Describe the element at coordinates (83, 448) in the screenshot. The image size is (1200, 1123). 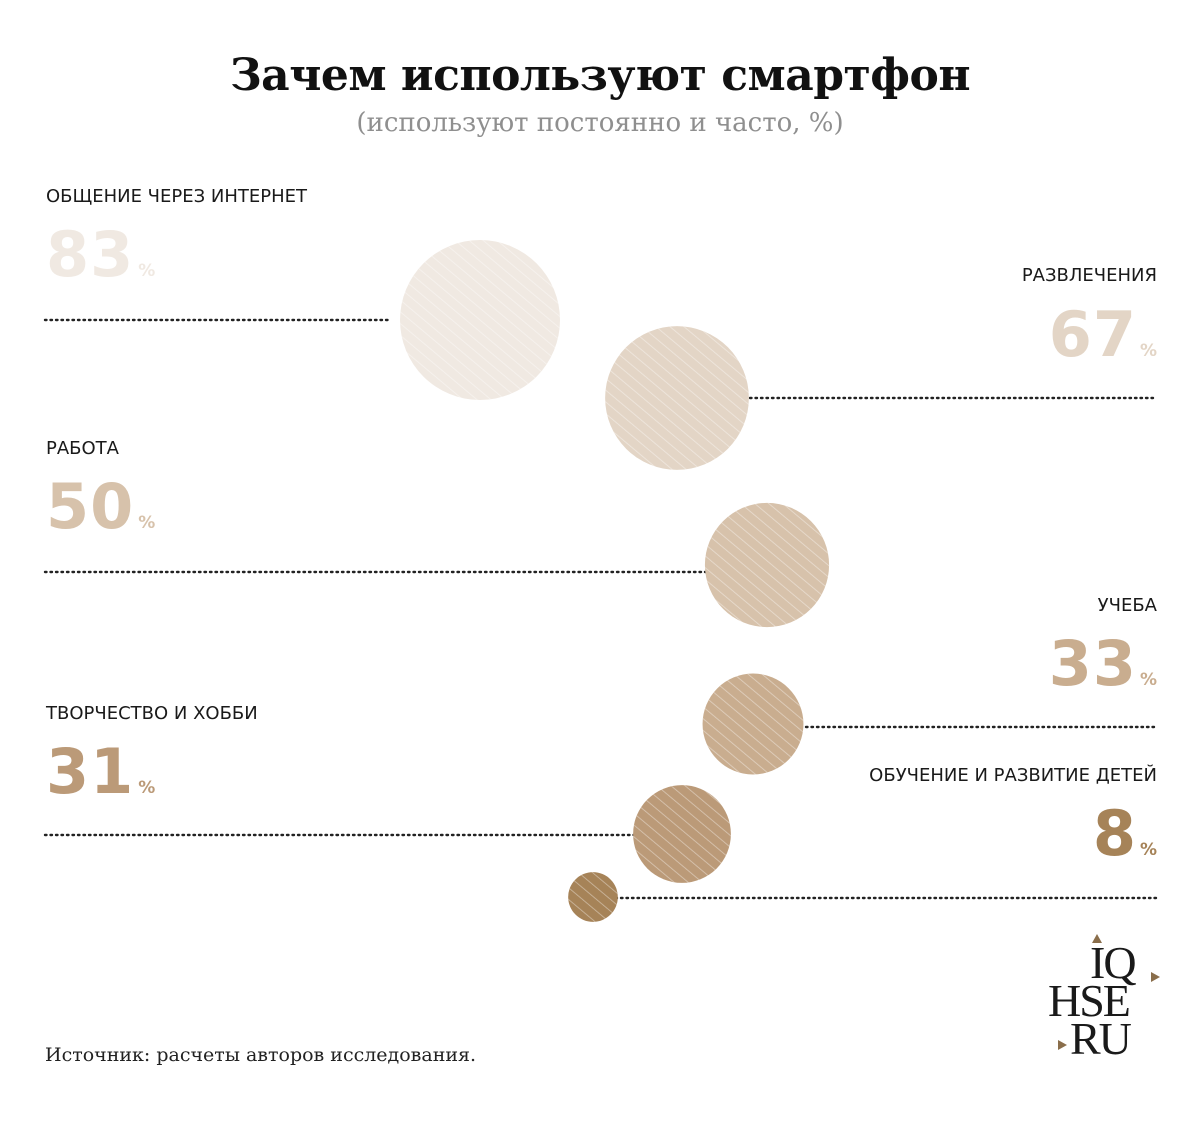
I see `category-label: РАБОТА` at that location.